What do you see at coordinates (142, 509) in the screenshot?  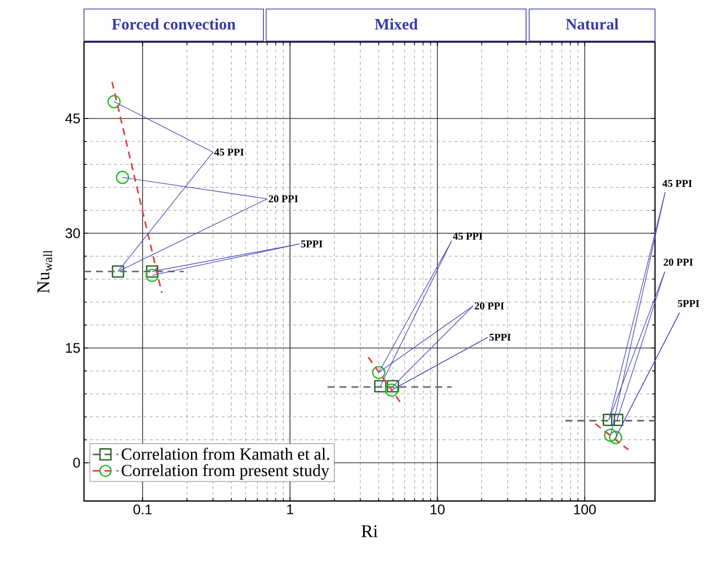 I see `x-tick-label: 0.1` at bounding box center [142, 509].